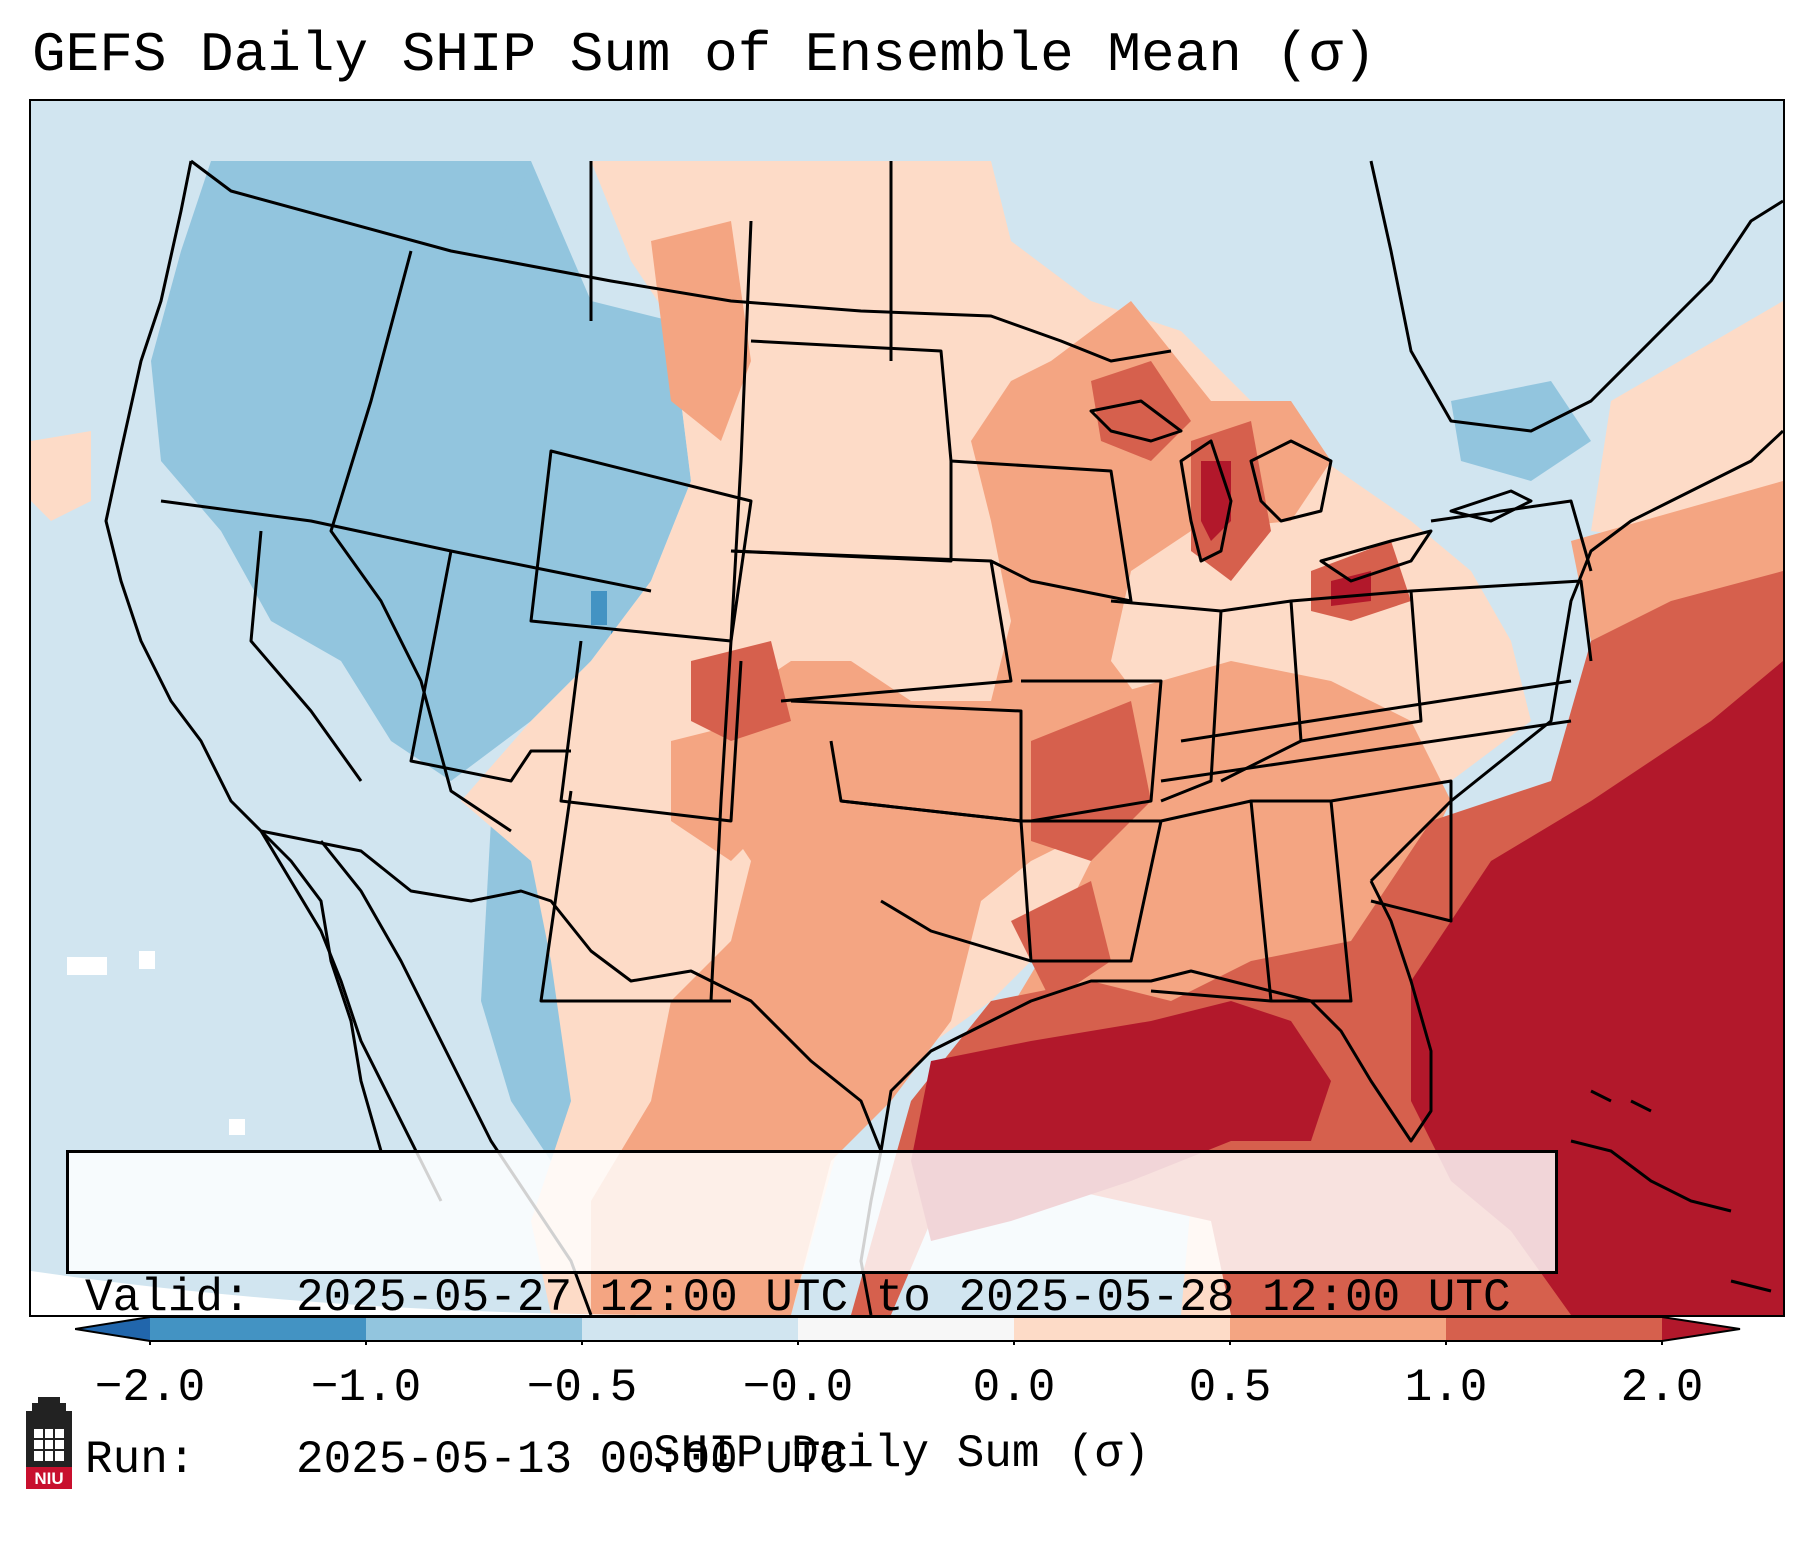  I want to click on niu-logo: NIU, so click(49, 1443).